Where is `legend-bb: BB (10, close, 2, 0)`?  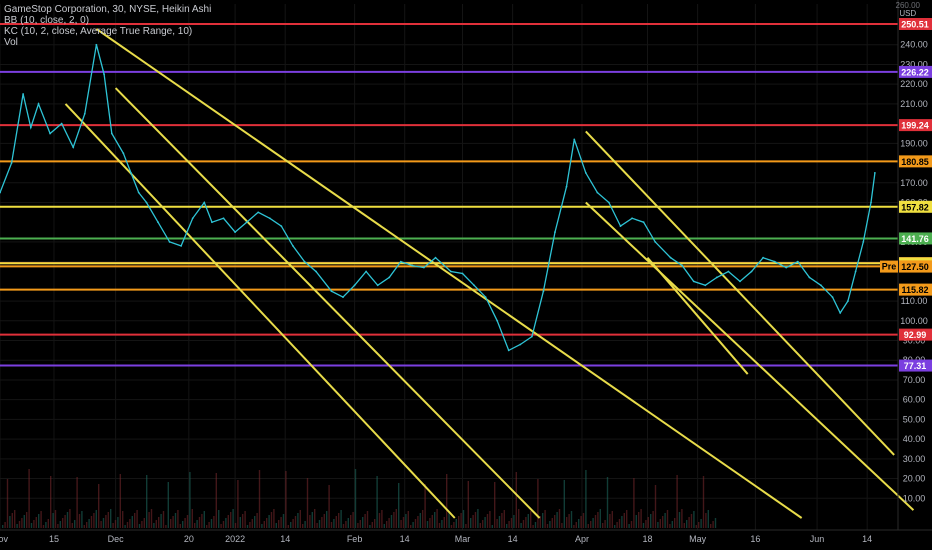
legend-bb: BB (10, close, 2, 0) is located at coordinates (47, 20).